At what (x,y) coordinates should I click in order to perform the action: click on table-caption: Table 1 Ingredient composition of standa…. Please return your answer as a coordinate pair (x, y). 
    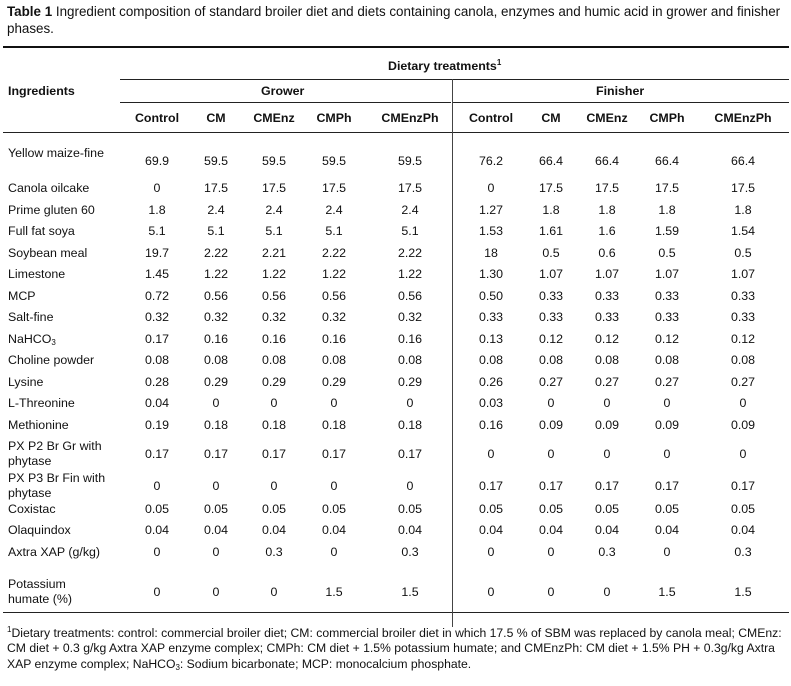
    Looking at the image, I should click on (396, 20).